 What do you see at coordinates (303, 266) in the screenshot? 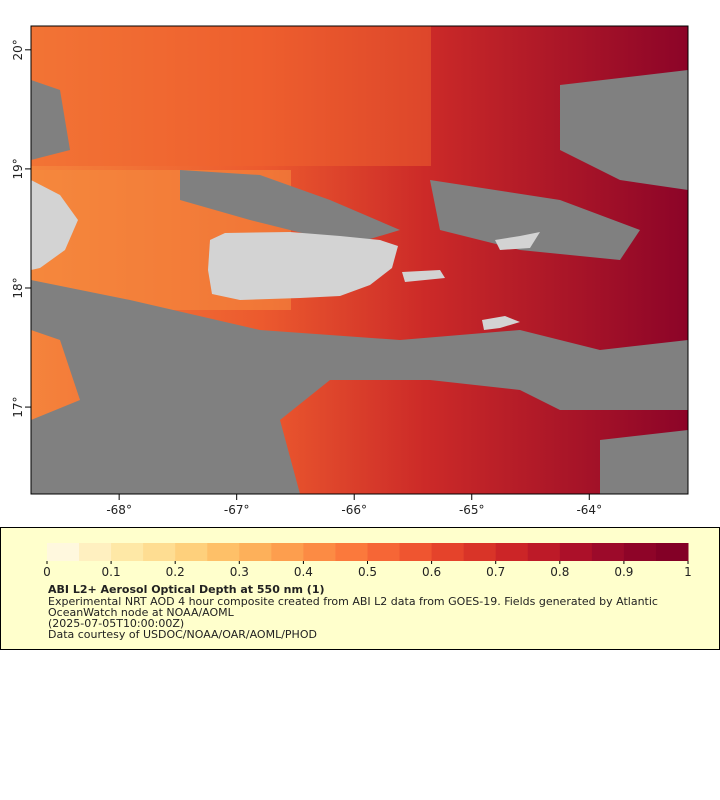
I see `island` at bounding box center [303, 266].